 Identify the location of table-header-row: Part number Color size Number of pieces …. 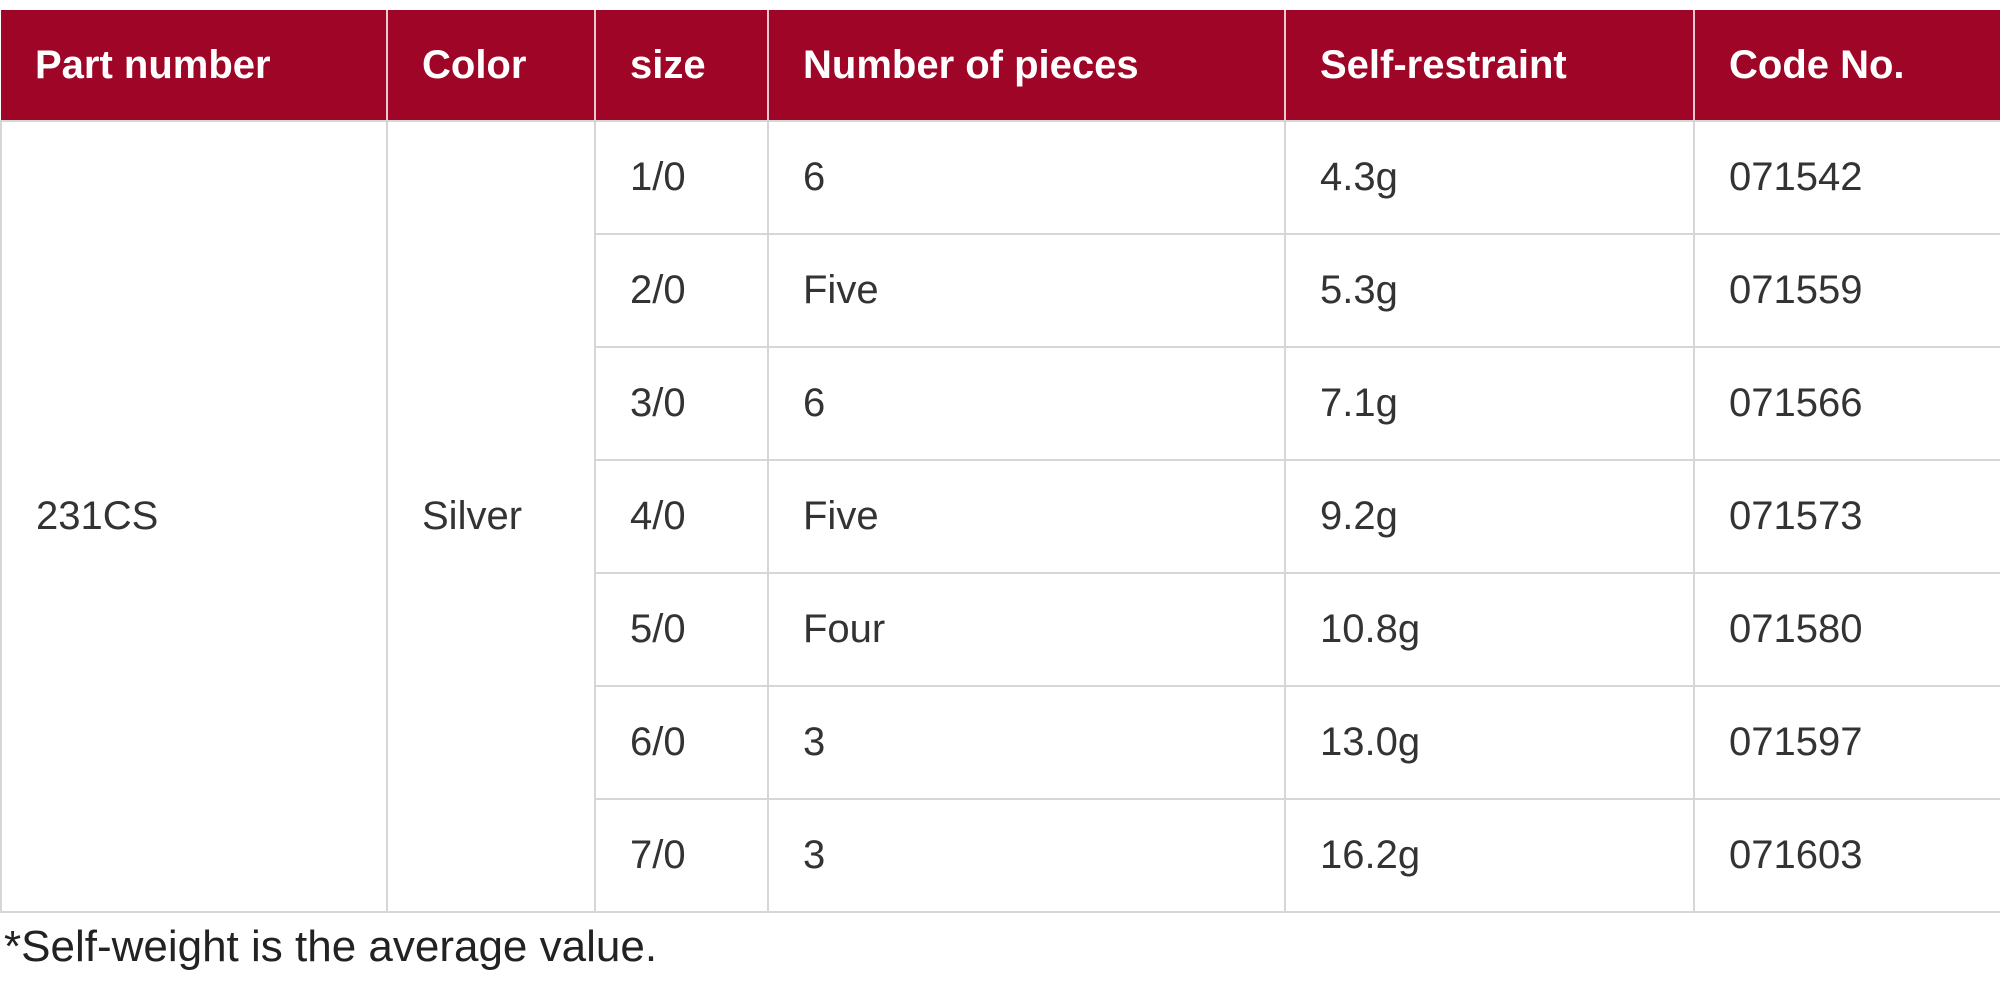
(1000, 65).